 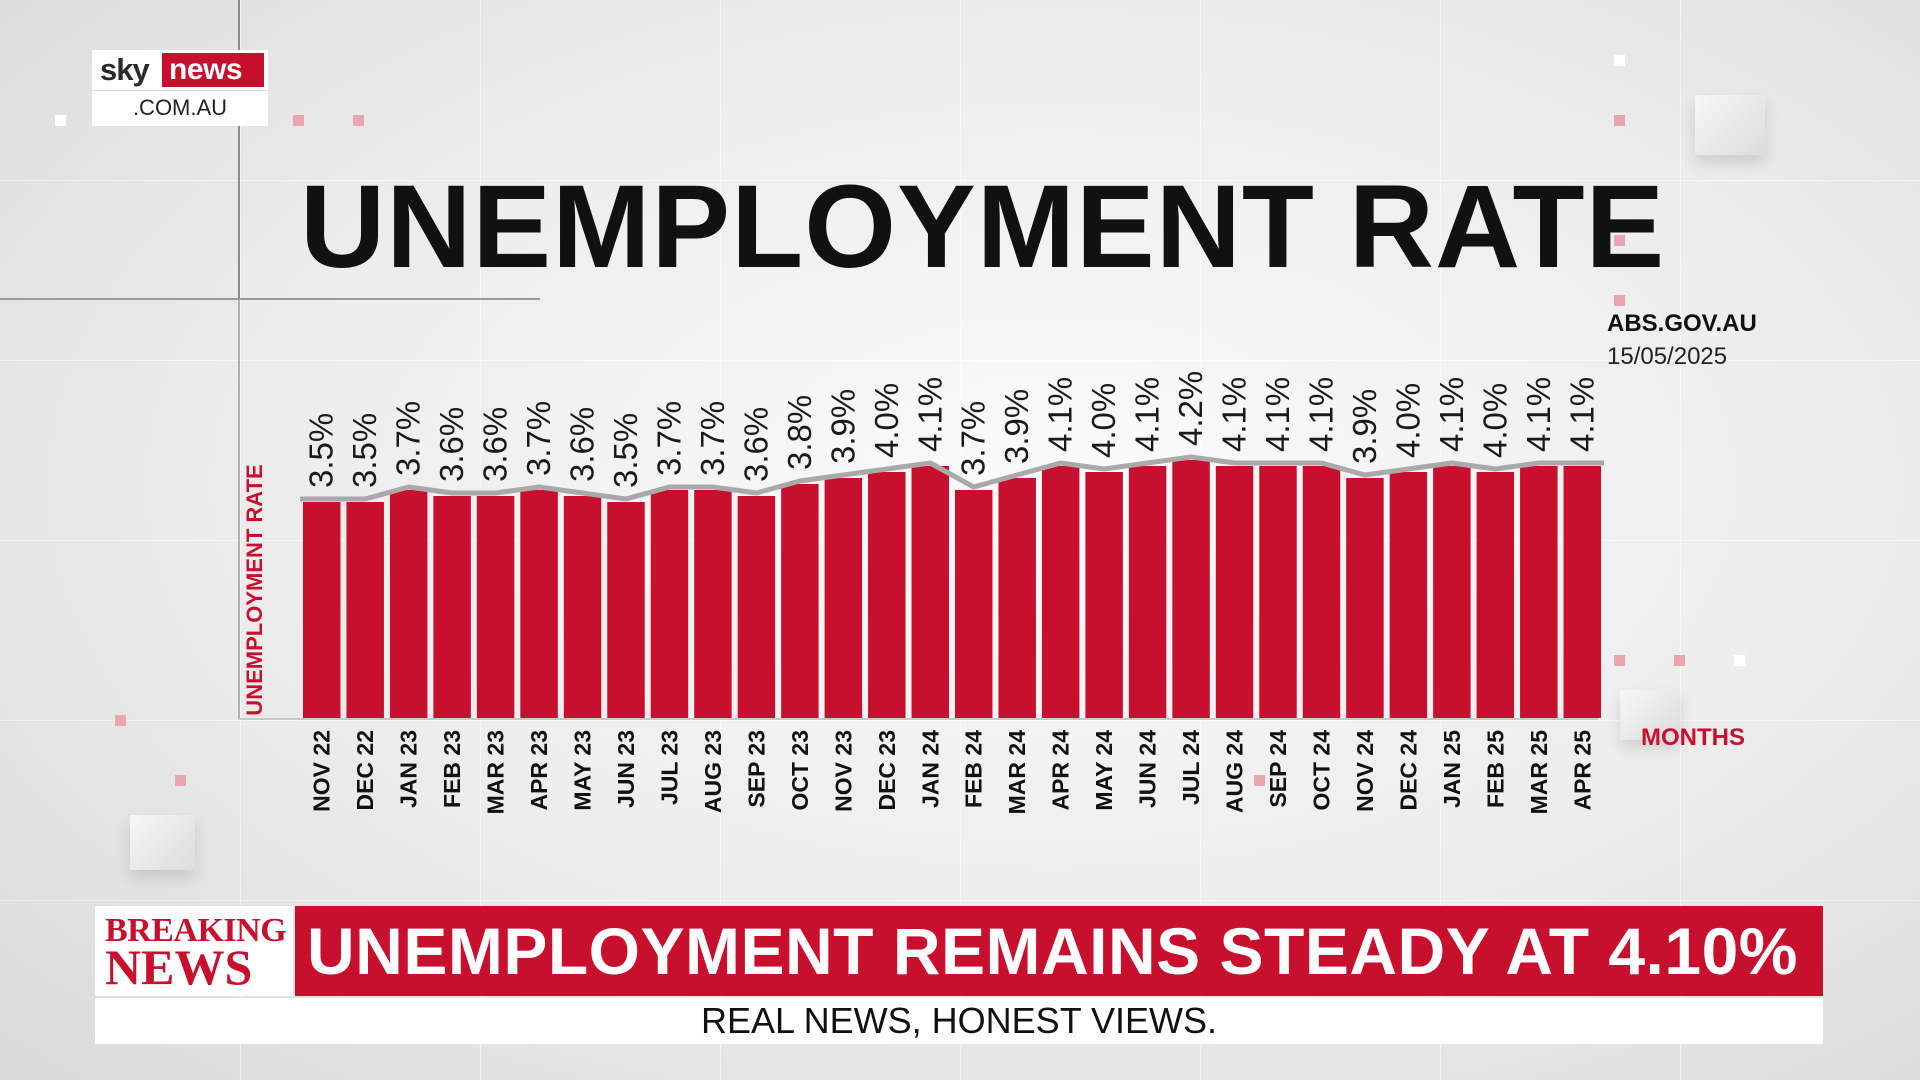 What do you see at coordinates (1191, 767) in the screenshot?
I see `x-tick-label: JUL 24` at bounding box center [1191, 767].